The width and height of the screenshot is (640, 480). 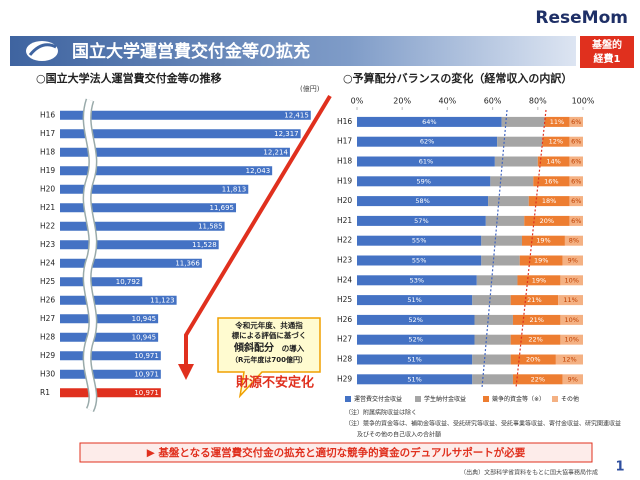 What do you see at coordinates (344, 161) in the screenshot?
I see `y-tick-label: H18` at bounding box center [344, 161].